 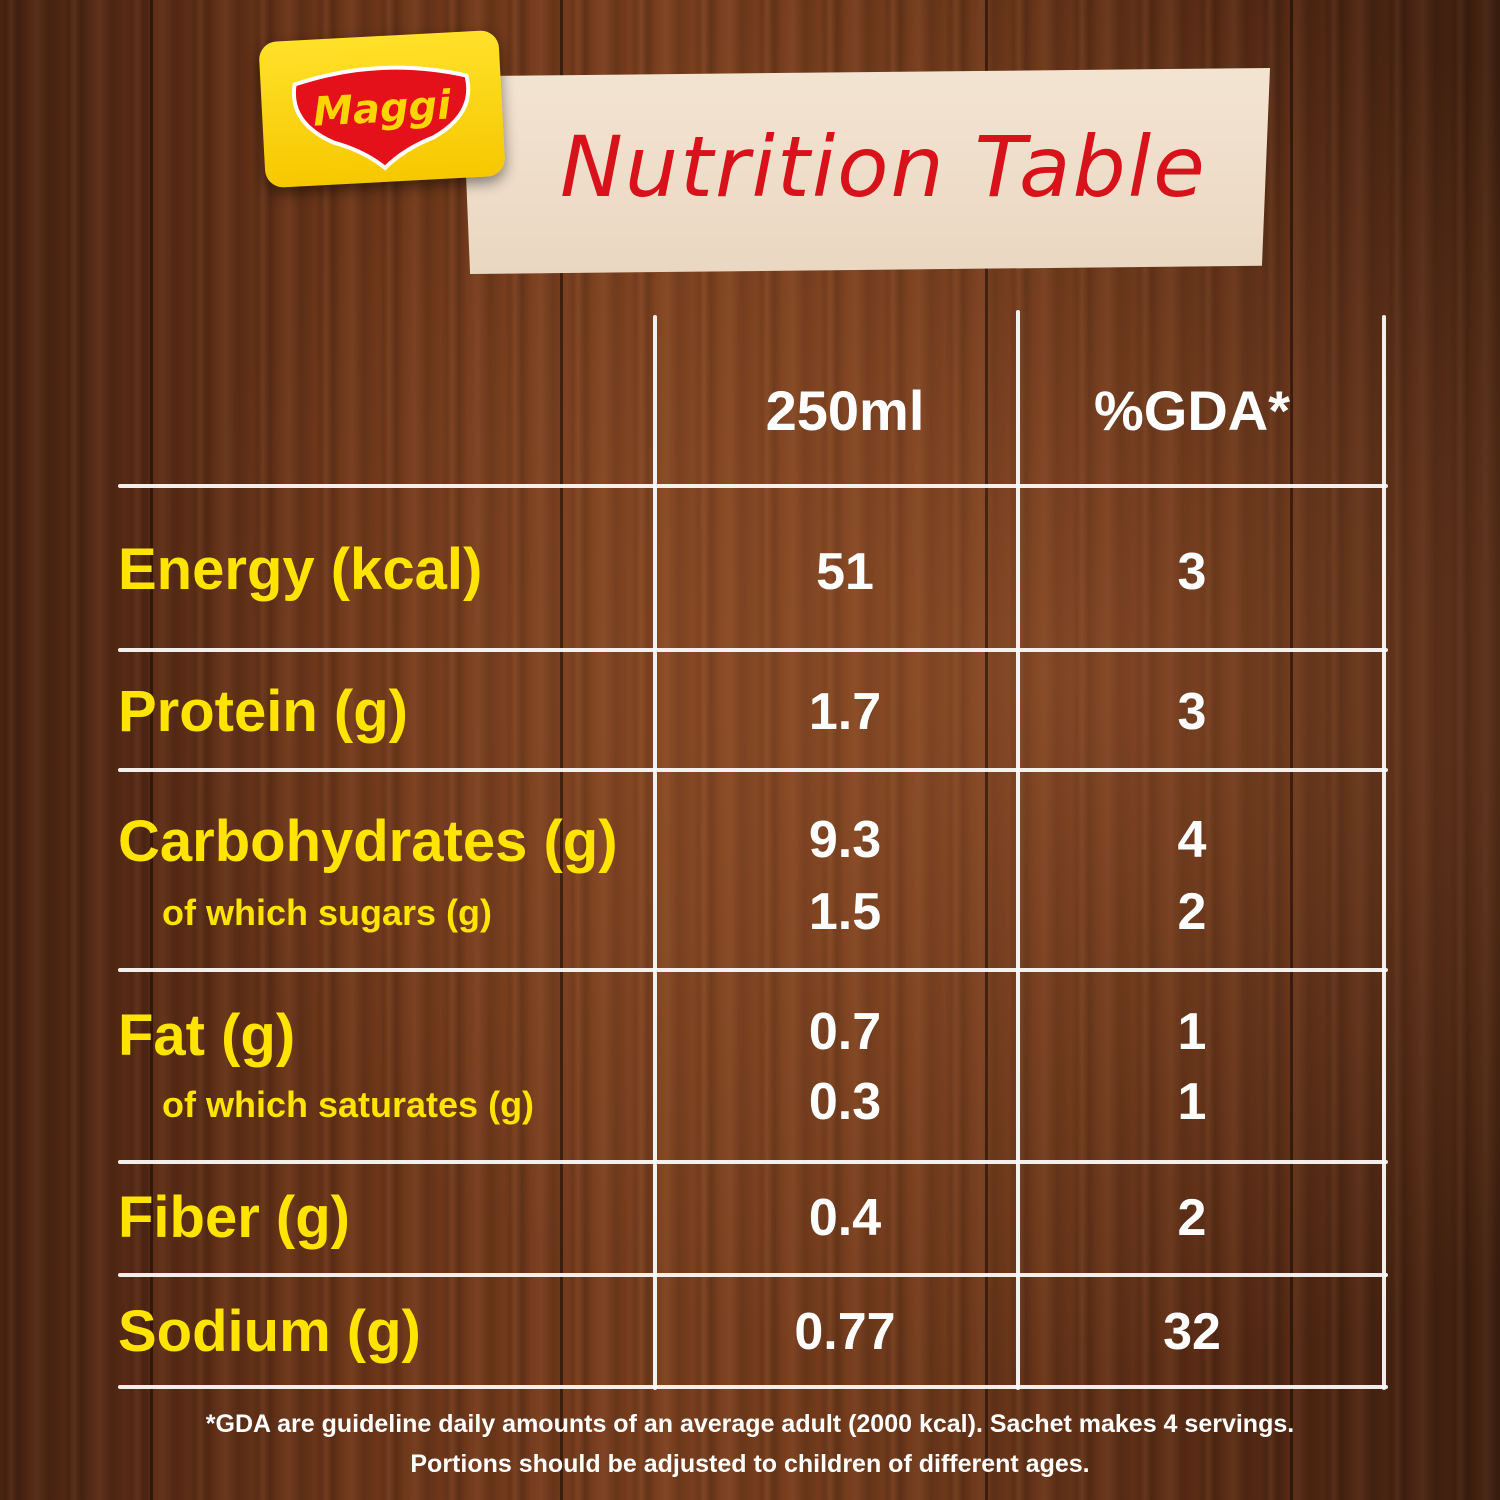 What do you see at coordinates (1192, 840) in the screenshot?
I see `value-carbohydrates-gda: 4` at bounding box center [1192, 840].